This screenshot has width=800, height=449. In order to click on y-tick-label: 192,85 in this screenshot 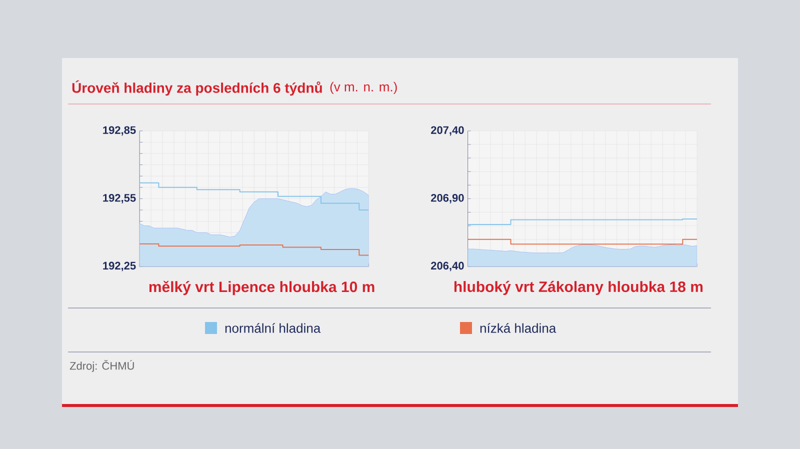, I will do `click(119, 131)`.